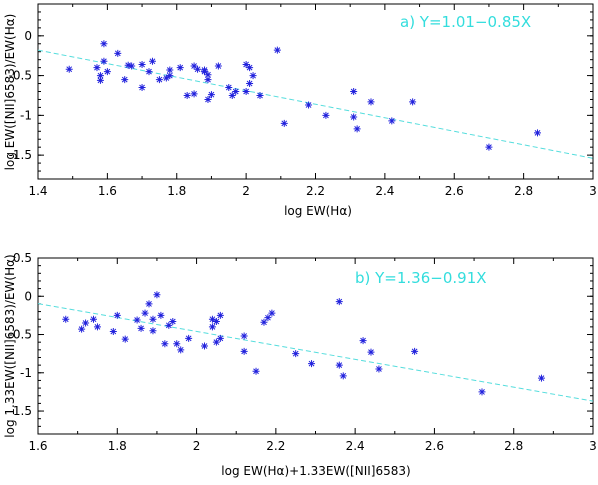  Describe the element at coordinates (465, 22) in the screenshot. I see `panel-a-fit-annotation: a) Y=1.01−0.85X` at that location.